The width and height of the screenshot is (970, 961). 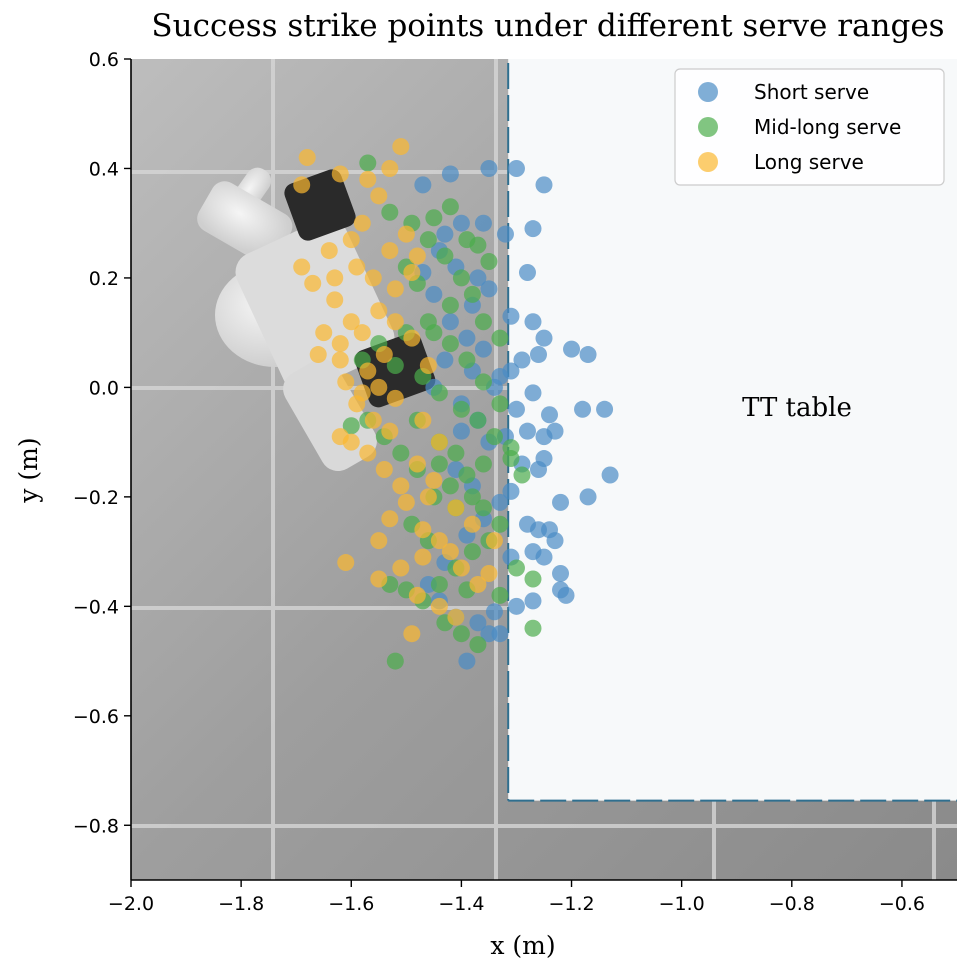 I want to click on x-tick-label: −0.6, so click(x=902, y=904).